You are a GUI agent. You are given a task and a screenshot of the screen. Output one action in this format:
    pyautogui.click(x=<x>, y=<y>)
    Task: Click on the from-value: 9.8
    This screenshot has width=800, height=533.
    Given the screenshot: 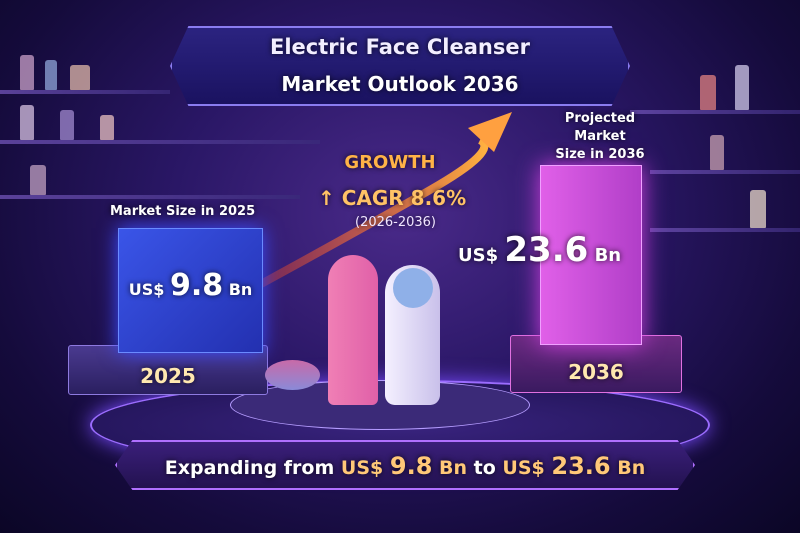 What is the action you would take?
    pyautogui.click(x=411, y=466)
    